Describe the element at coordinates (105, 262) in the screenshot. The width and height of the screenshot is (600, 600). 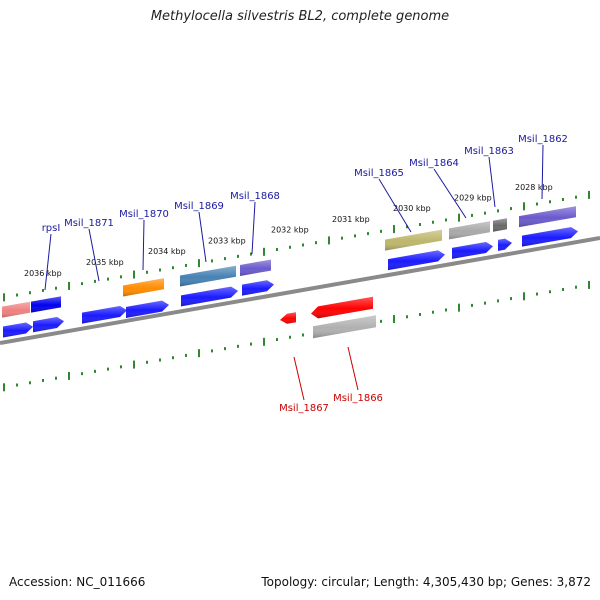
I see `kbp-label: 2035 kbp` at that location.